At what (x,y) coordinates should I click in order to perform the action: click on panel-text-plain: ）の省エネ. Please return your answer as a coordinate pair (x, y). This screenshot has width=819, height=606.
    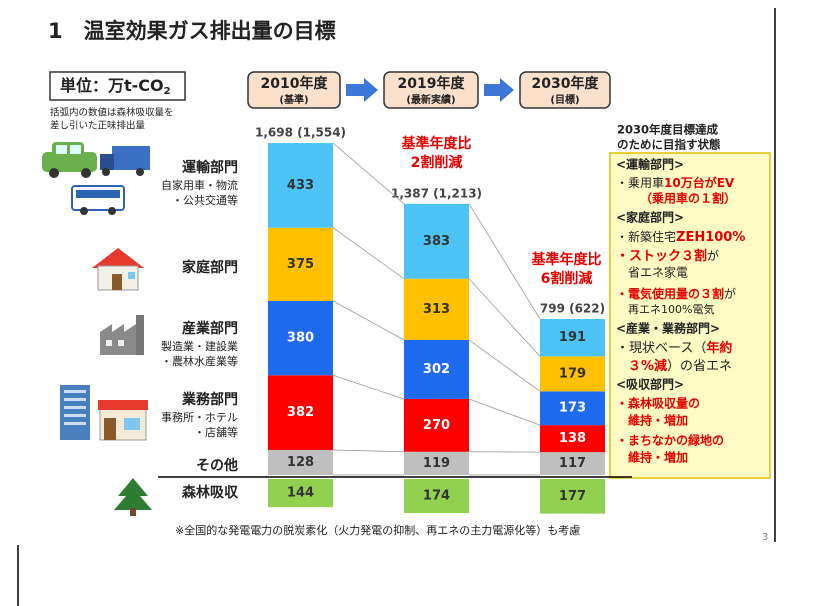
    Looking at the image, I should click on (699, 366).